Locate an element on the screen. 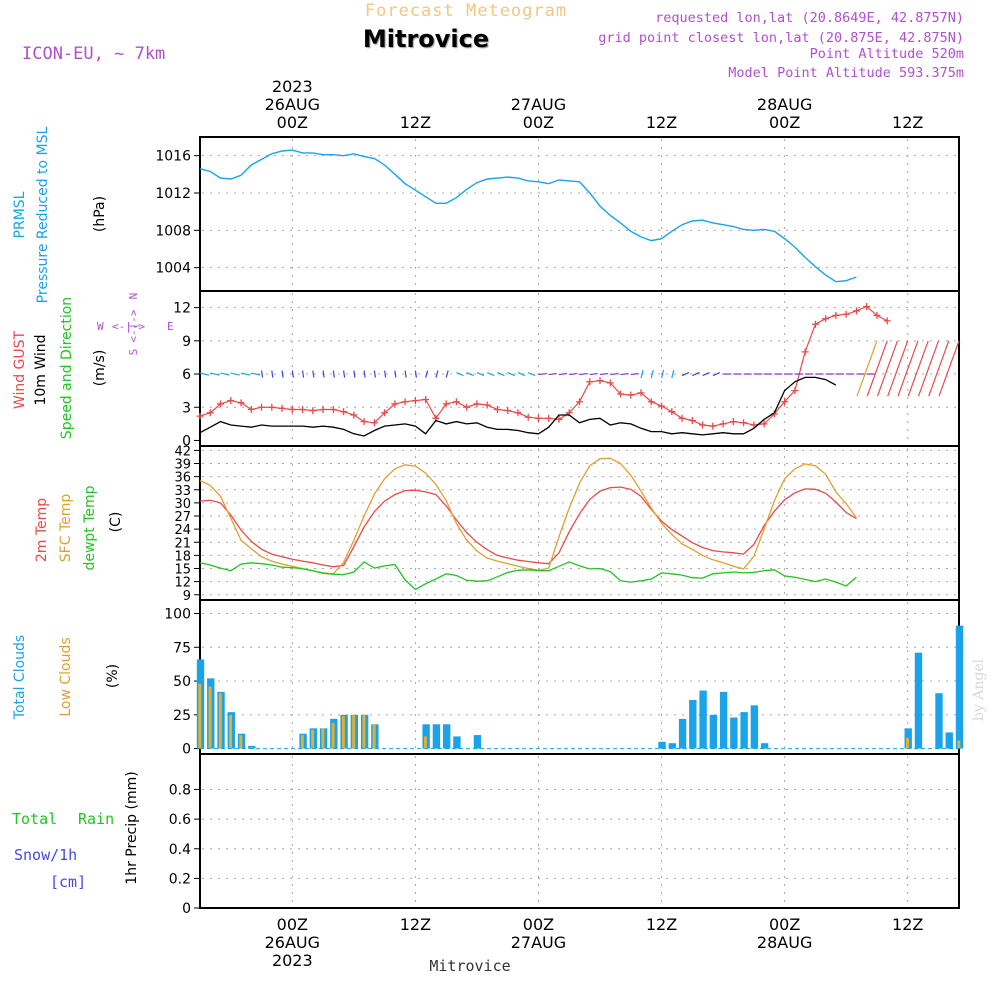 This screenshot has width=1000, height=1000. temp-title-3: dewpt Temp is located at coordinates (90, 527).